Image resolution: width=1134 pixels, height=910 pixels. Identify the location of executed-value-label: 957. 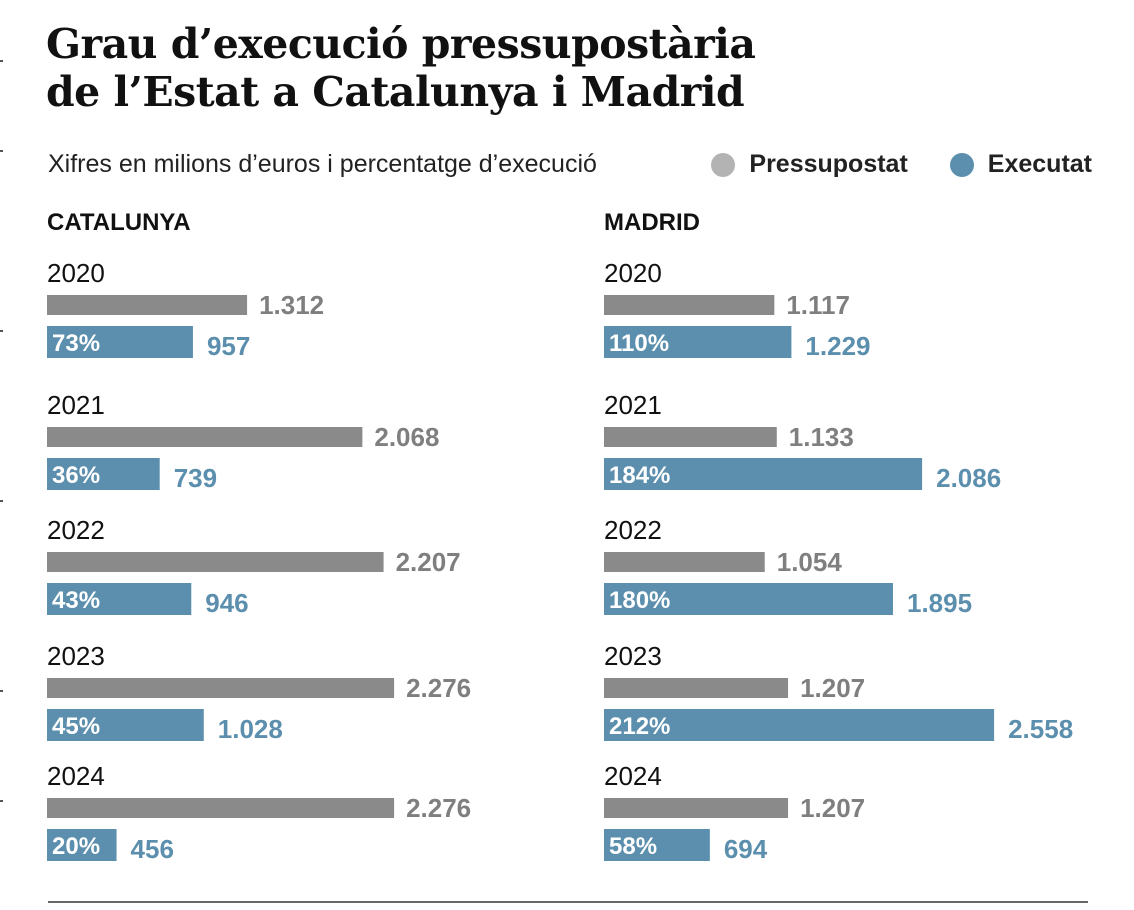
(228, 346).